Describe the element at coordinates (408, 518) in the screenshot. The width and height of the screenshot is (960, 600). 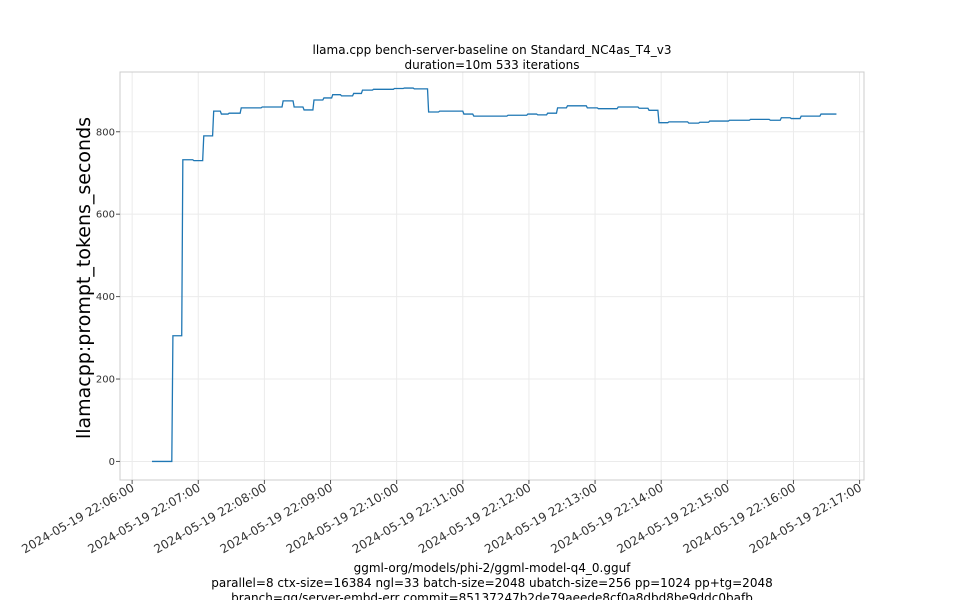
I see `x-tick-label: 2024-05-19 22:11:00` at that location.